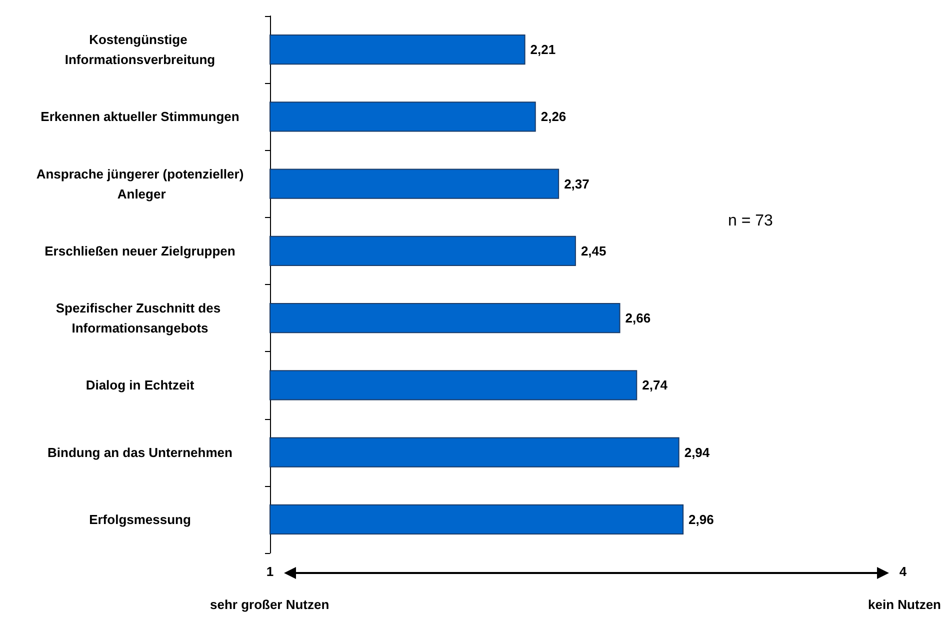  I want to click on x-tick-label: 1, so click(270, 571).